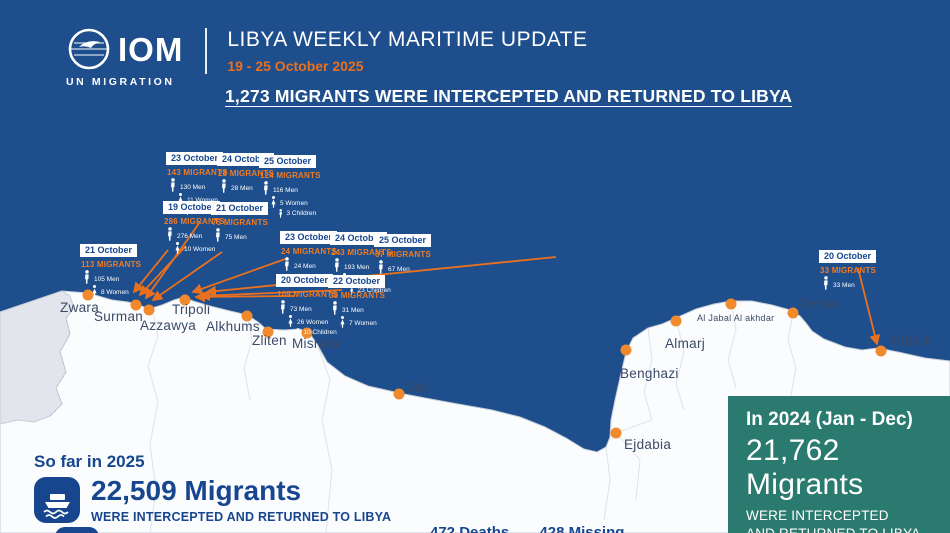 The width and height of the screenshot is (950, 533). What do you see at coordinates (308, 307) in the screenshot?
I see `demographic-row: 73 Men` at bounding box center [308, 307].